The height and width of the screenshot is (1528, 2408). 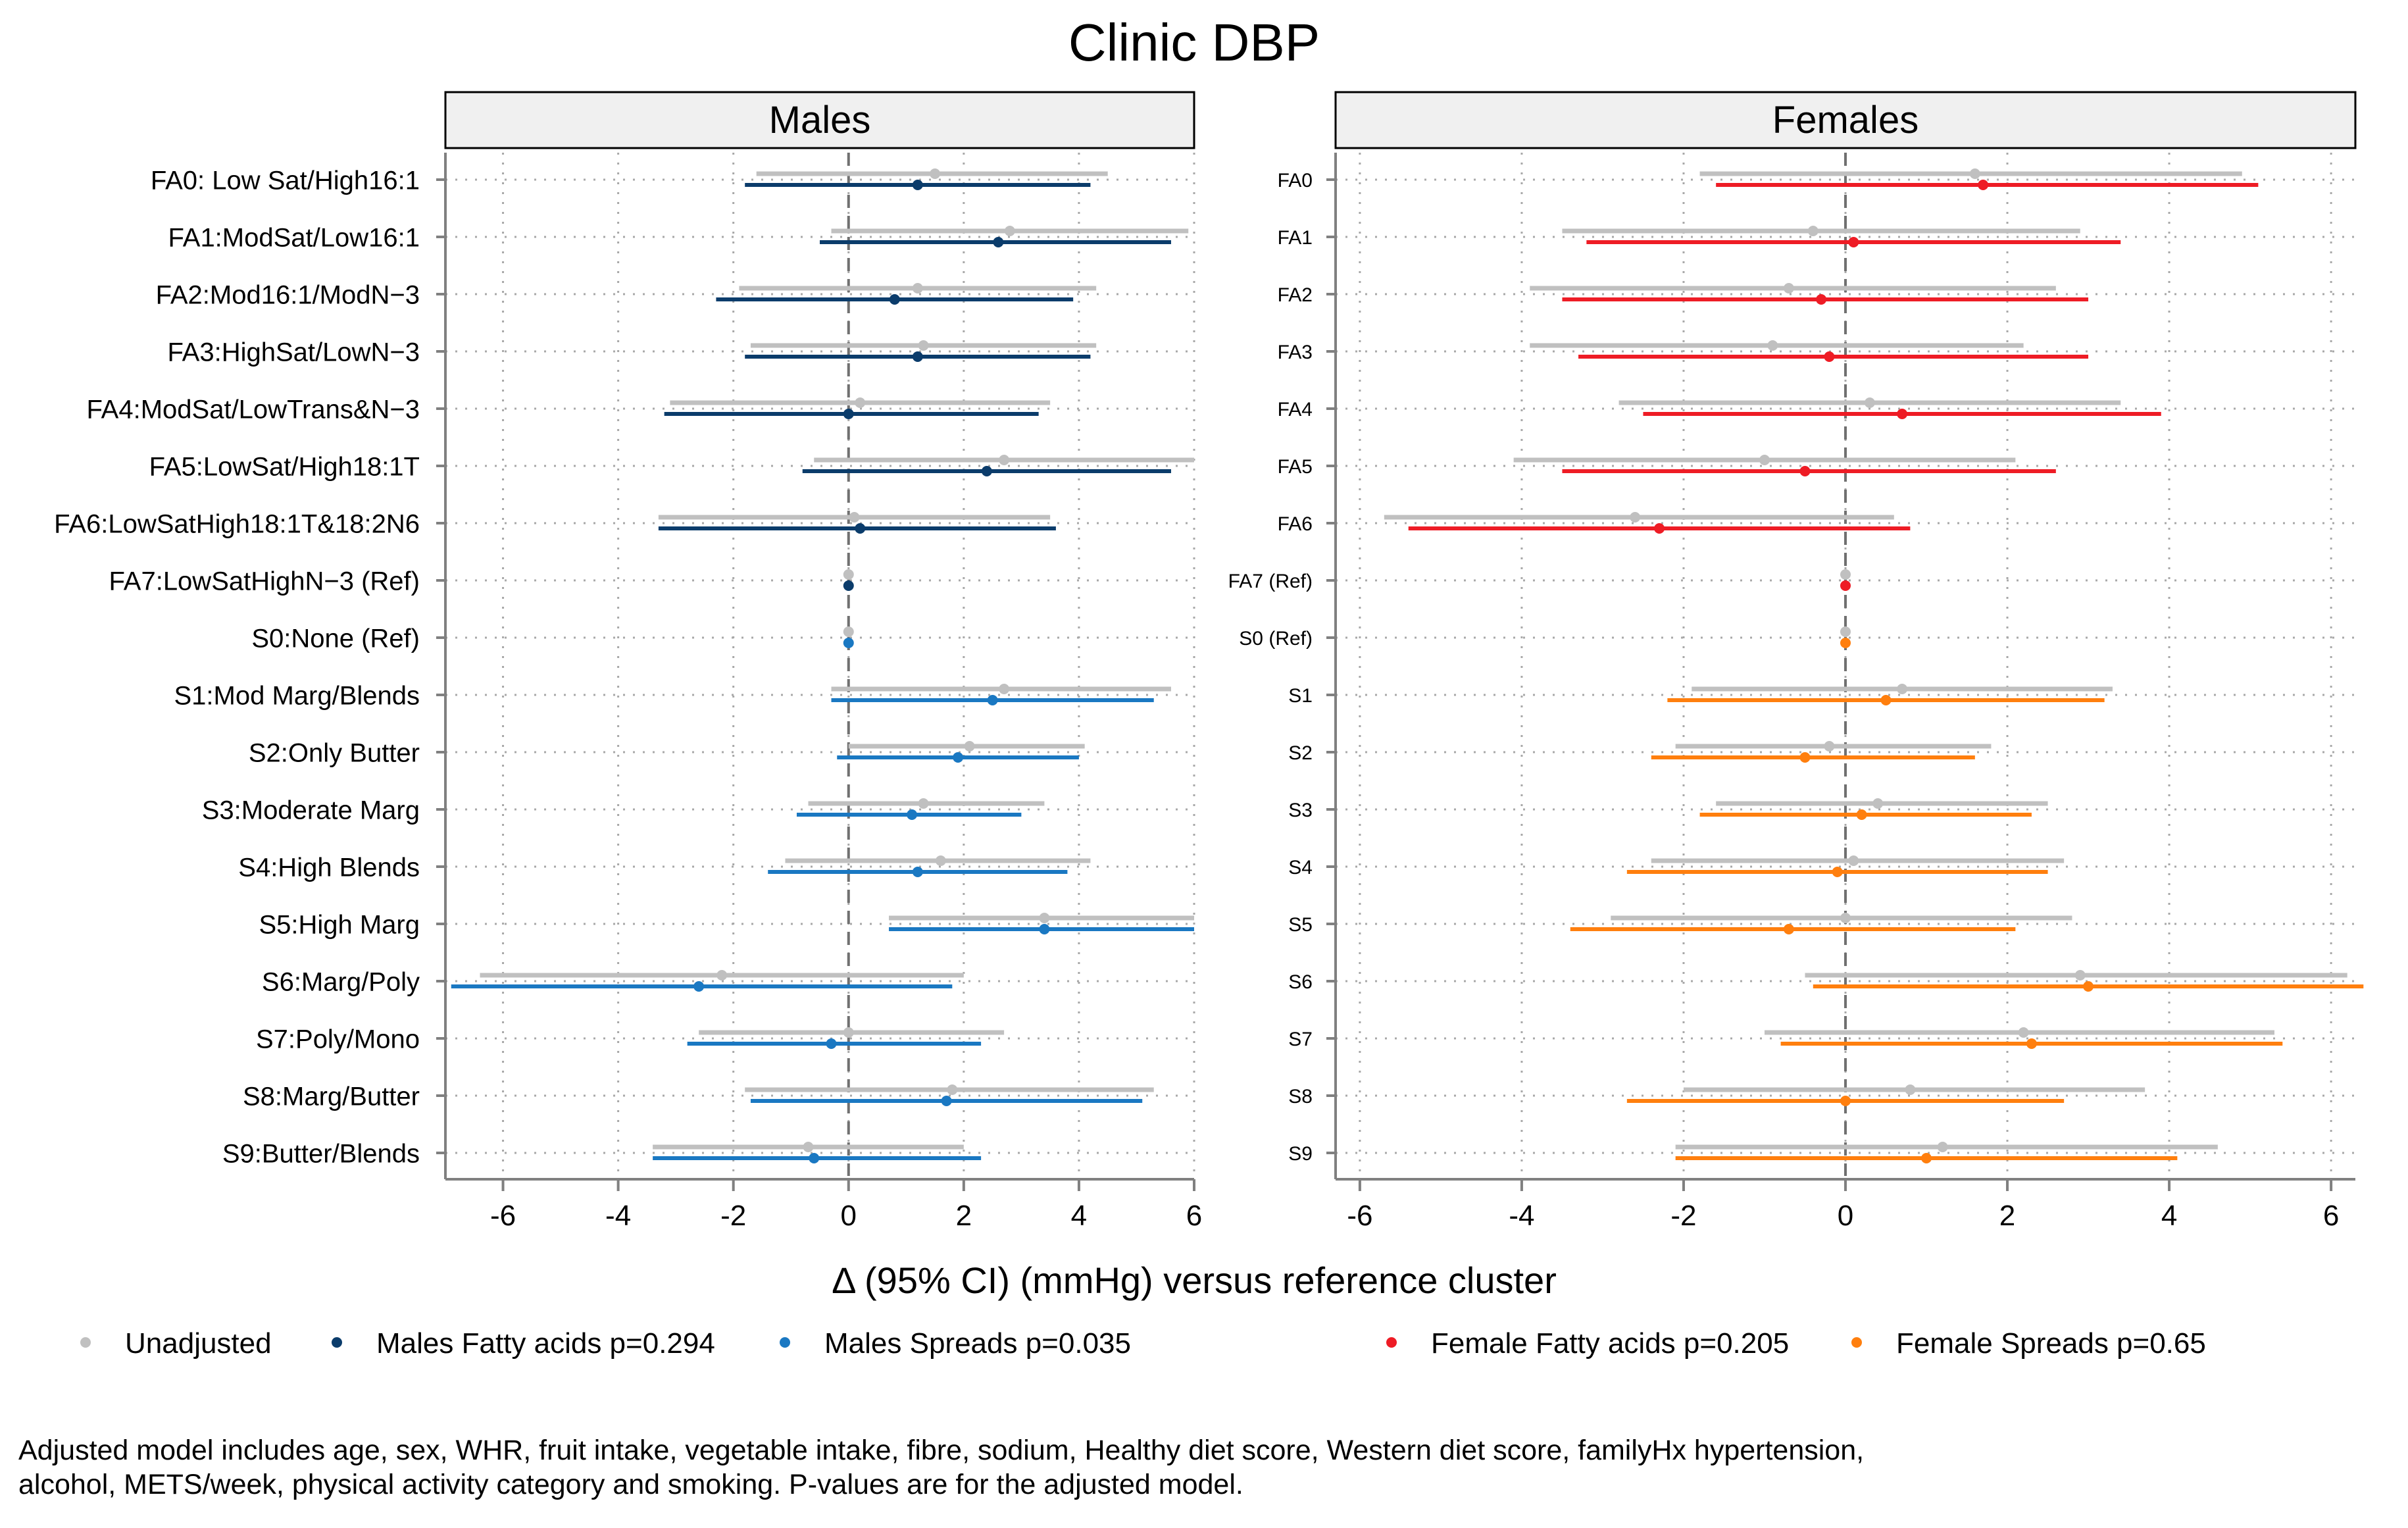 I want to click on y-tick-label: S7:Poly/Mono, so click(x=338, y=1039).